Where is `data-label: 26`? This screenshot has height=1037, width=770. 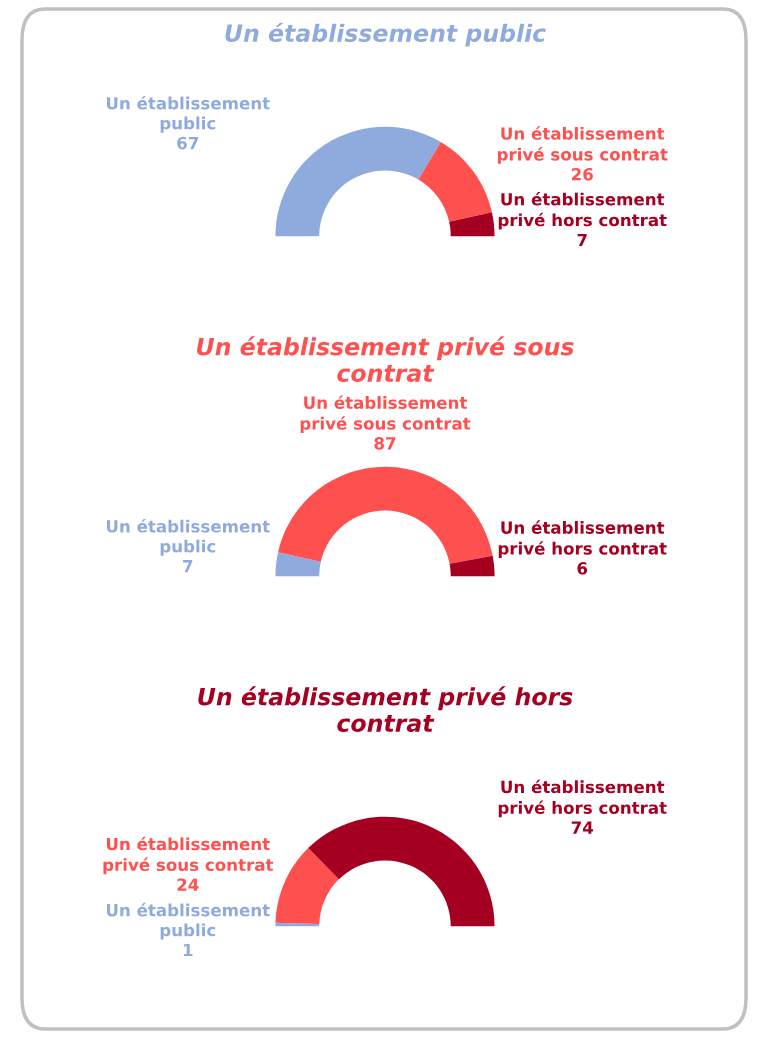
data-label: 26 is located at coordinates (582, 174).